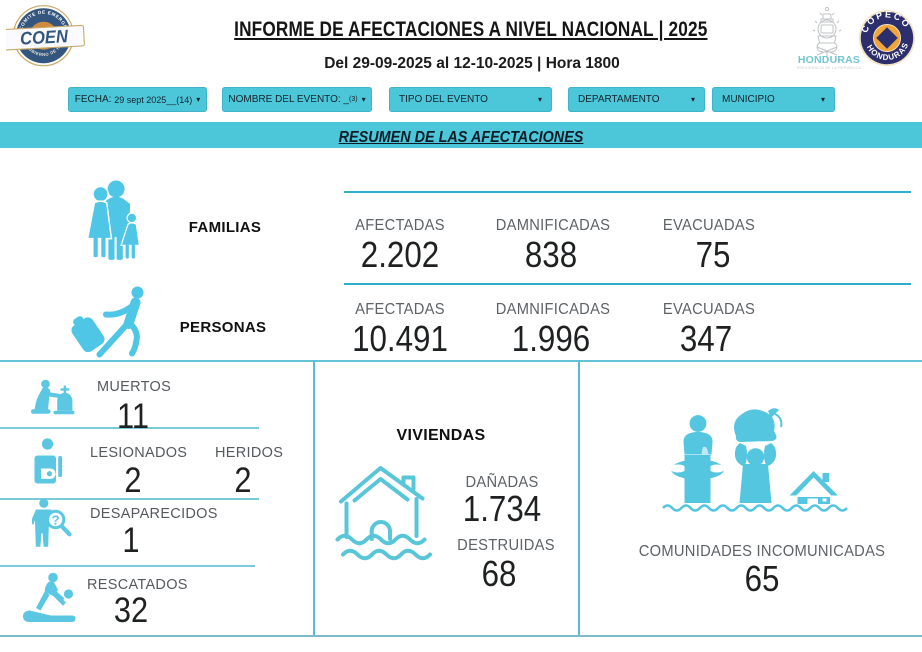  What do you see at coordinates (44, 37) in the screenshot?
I see `svg-text: COEN` at bounding box center [44, 37].